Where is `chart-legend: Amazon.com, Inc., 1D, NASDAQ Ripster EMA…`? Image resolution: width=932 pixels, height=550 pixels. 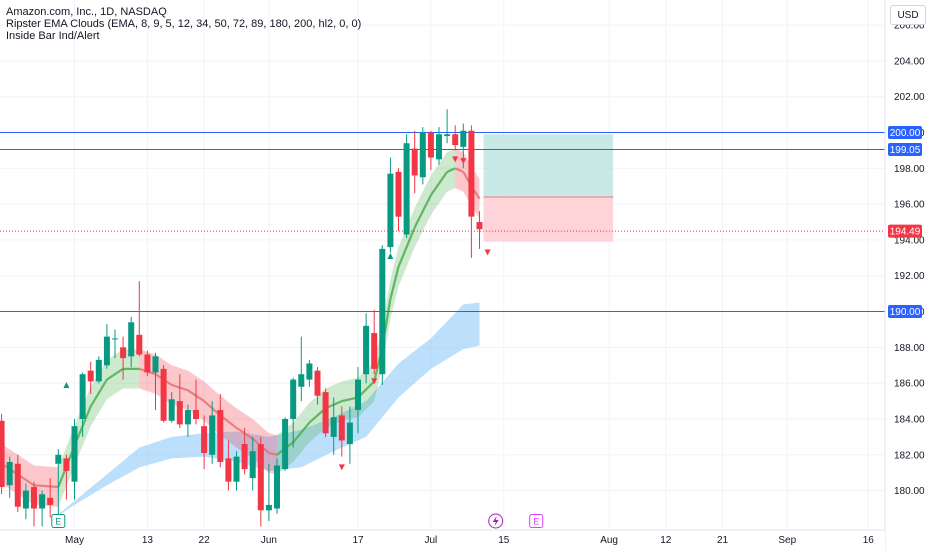
chart-legend: Amazon.com, Inc., 1D, NASDAQ Ripster EMA… is located at coordinates (183, 24).